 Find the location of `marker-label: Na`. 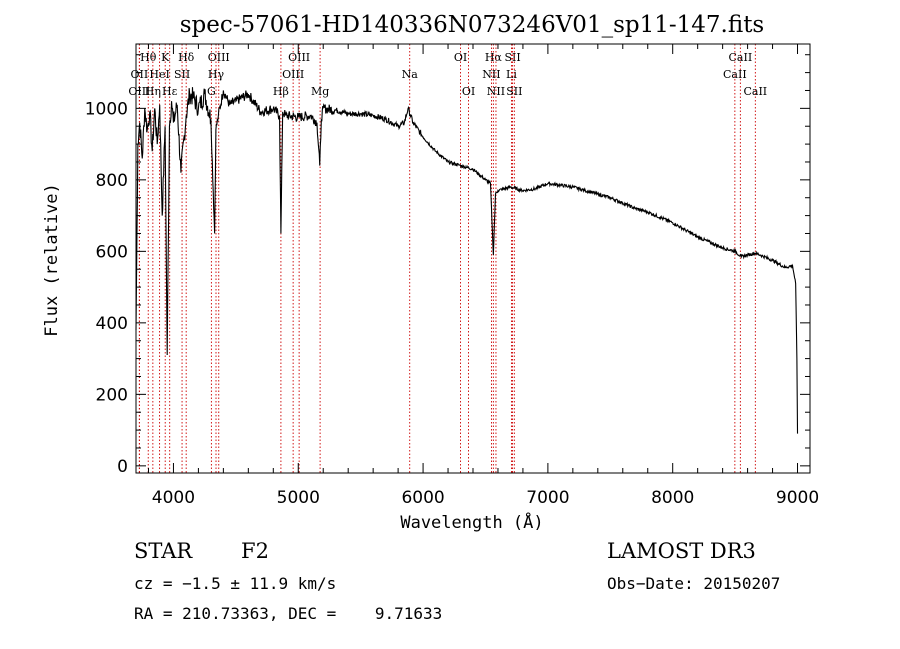

marker-label: Na is located at coordinates (410, 74).